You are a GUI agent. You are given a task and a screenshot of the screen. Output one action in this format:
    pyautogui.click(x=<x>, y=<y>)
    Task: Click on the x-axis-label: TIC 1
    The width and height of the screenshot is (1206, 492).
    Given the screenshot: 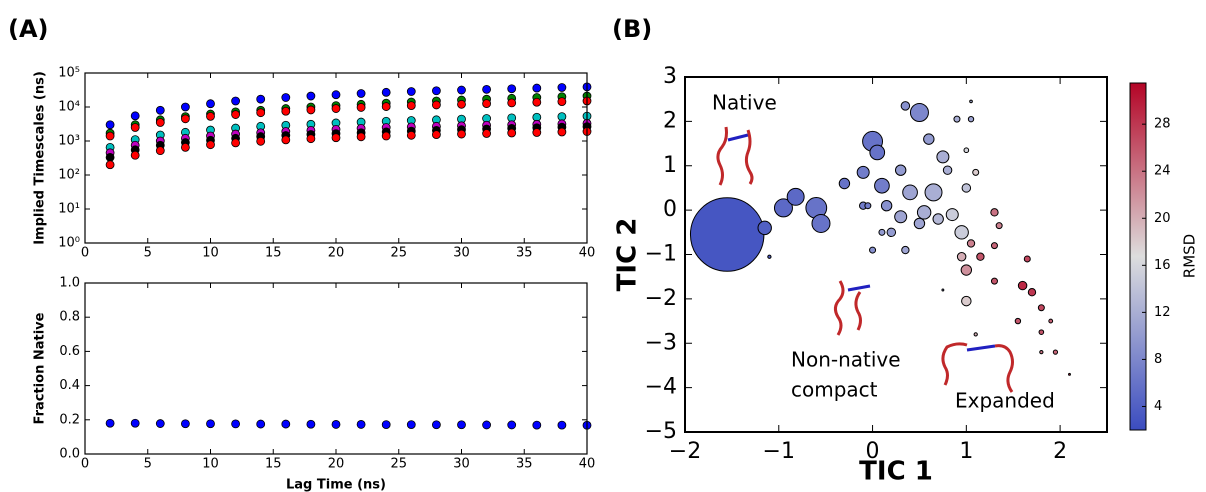 What is the action you would take?
    pyautogui.click(x=896, y=472)
    